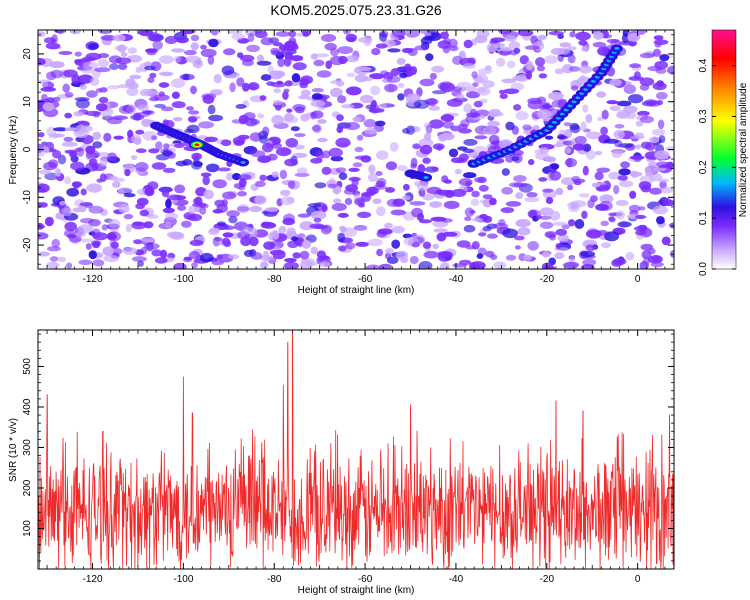 The height and width of the screenshot is (600, 750). I want to click on signal-streak-blob, so click(243, 162).